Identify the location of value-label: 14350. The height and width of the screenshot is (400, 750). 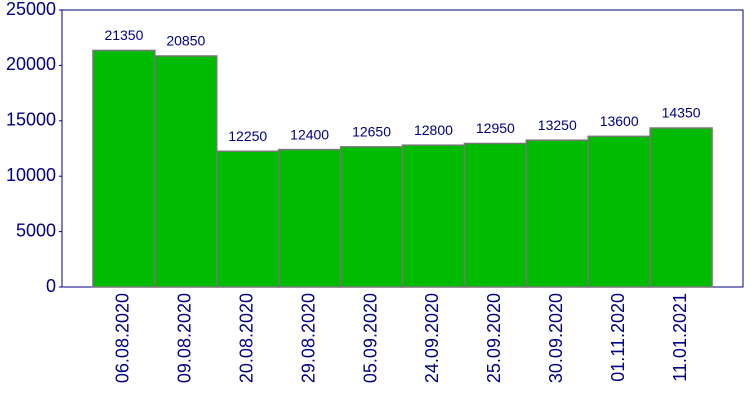
(681, 113).